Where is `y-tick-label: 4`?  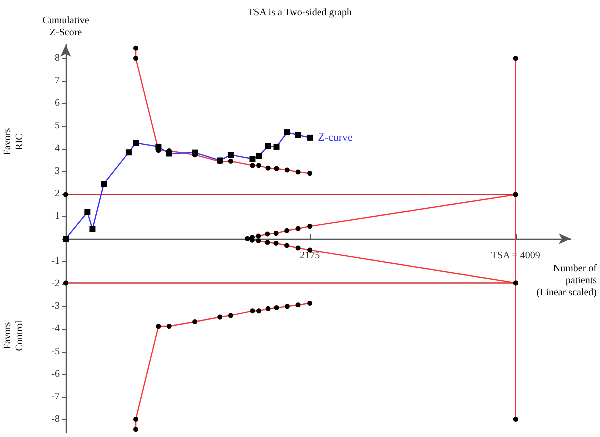 y-tick-label: 4 is located at coordinates (57, 148).